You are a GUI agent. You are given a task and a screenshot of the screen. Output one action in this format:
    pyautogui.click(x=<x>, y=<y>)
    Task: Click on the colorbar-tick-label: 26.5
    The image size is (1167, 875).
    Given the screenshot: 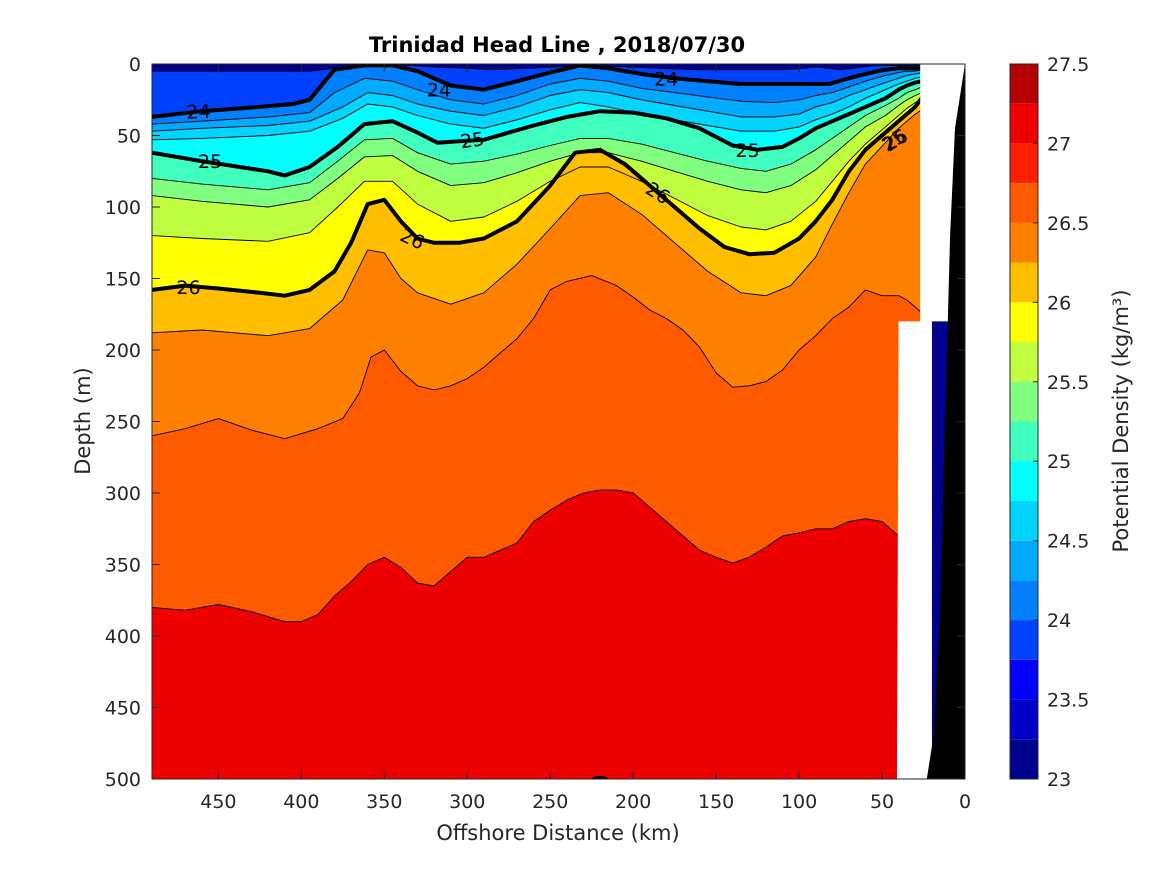 What is the action you would take?
    pyautogui.click(x=1068, y=224)
    